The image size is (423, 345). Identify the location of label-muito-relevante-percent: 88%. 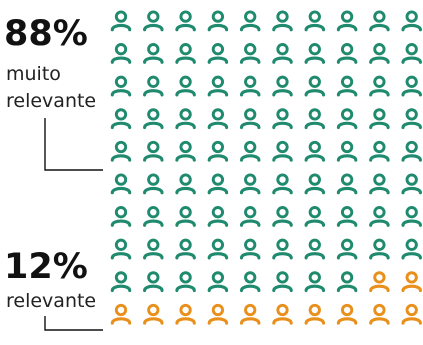
(46, 34).